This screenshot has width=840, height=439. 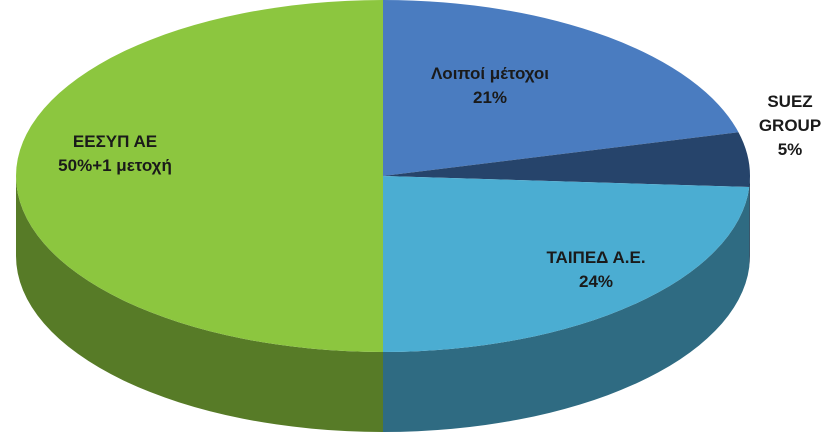 I want to click on value-label: 5%, so click(x=790, y=149).